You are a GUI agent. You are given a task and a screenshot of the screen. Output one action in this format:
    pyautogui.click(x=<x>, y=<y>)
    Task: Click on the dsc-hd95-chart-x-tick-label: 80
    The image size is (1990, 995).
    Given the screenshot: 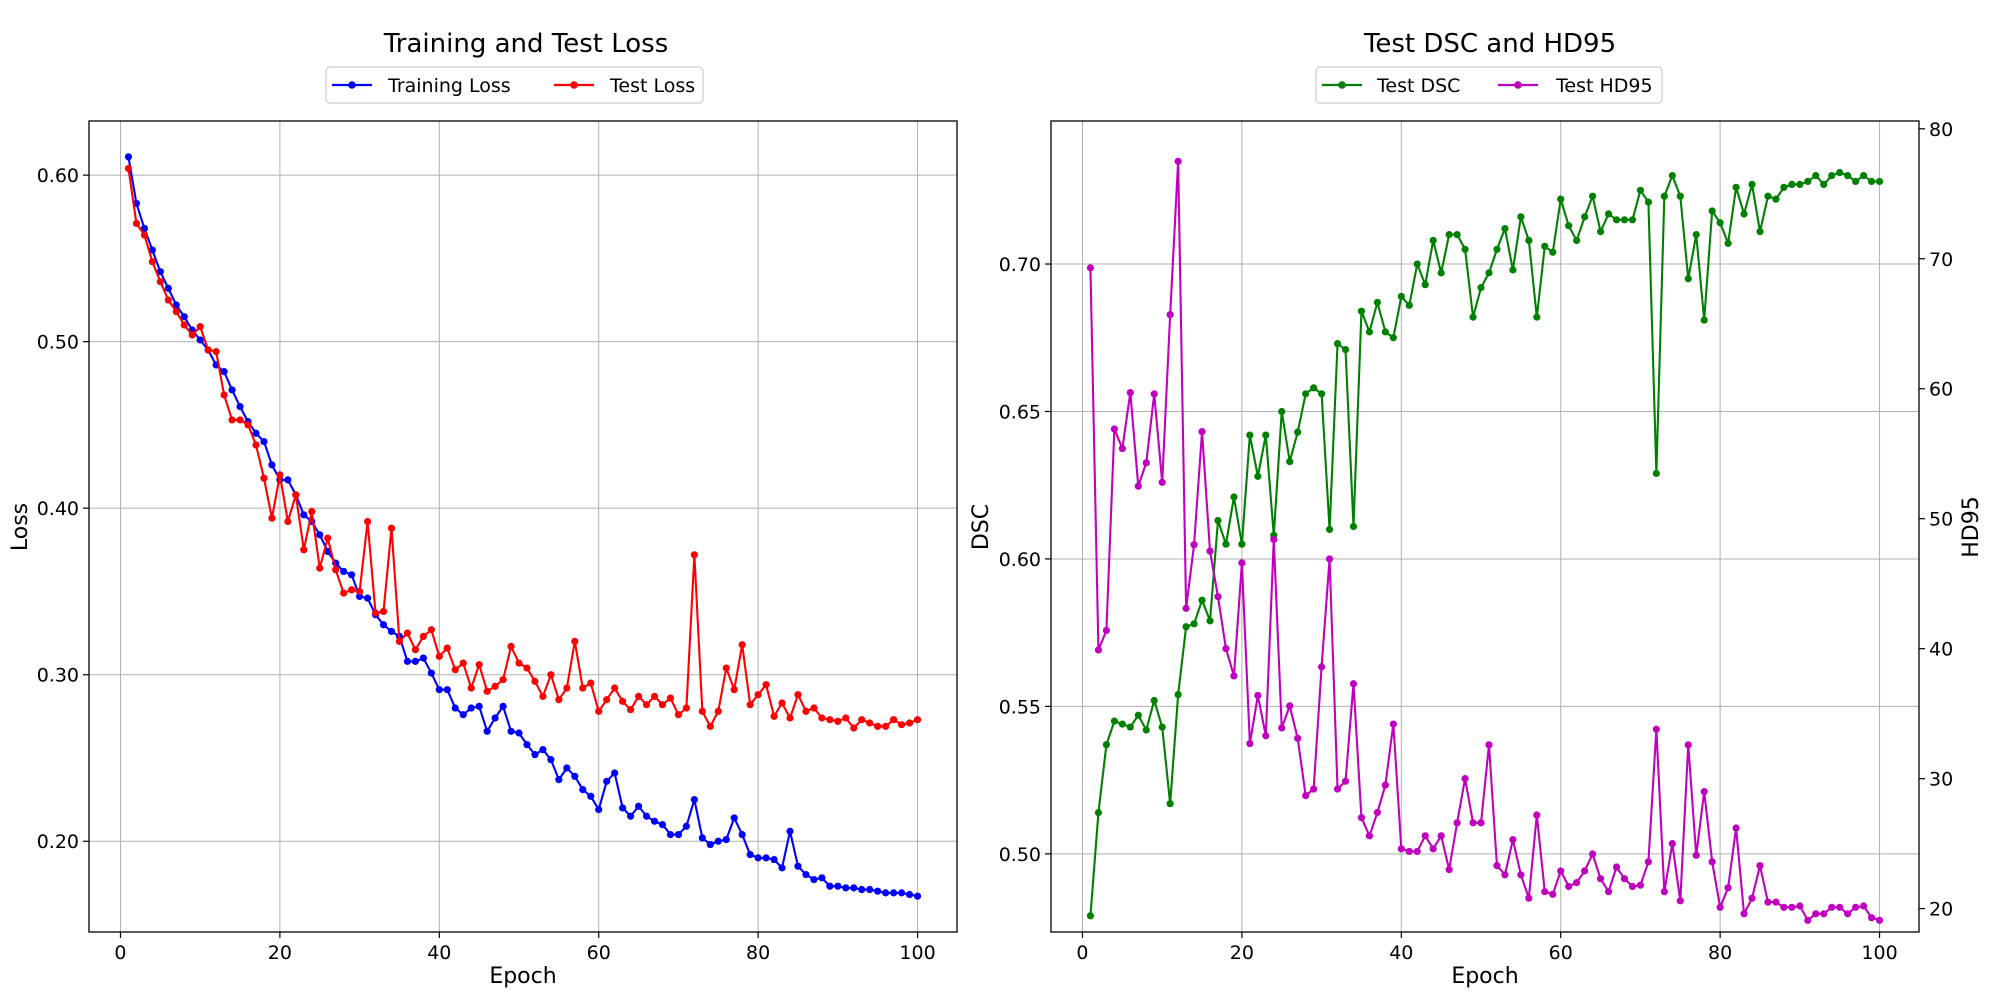 What is the action you would take?
    pyautogui.click(x=1720, y=953)
    